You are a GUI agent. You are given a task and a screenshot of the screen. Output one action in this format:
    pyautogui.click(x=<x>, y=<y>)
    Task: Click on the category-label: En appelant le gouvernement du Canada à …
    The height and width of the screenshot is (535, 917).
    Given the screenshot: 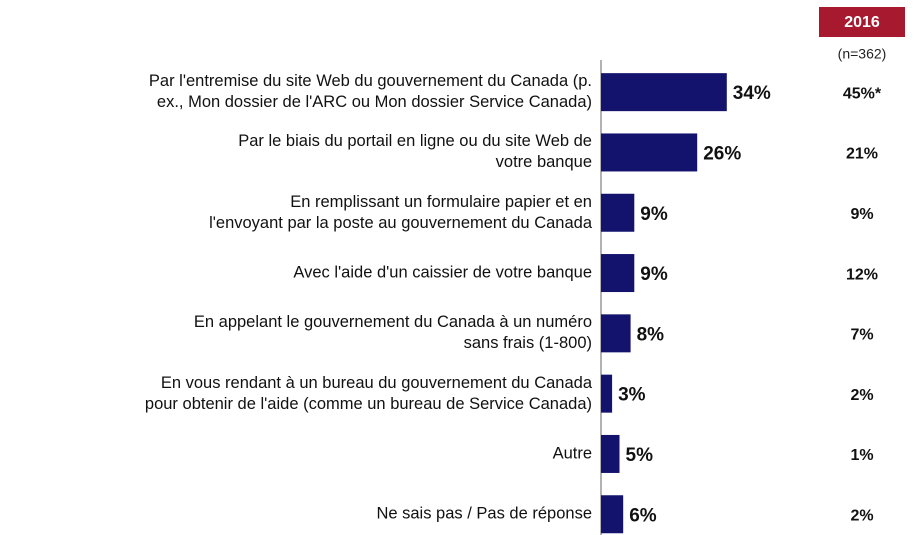 What is the action you would take?
    pyautogui.click(x=392, y=333)
    